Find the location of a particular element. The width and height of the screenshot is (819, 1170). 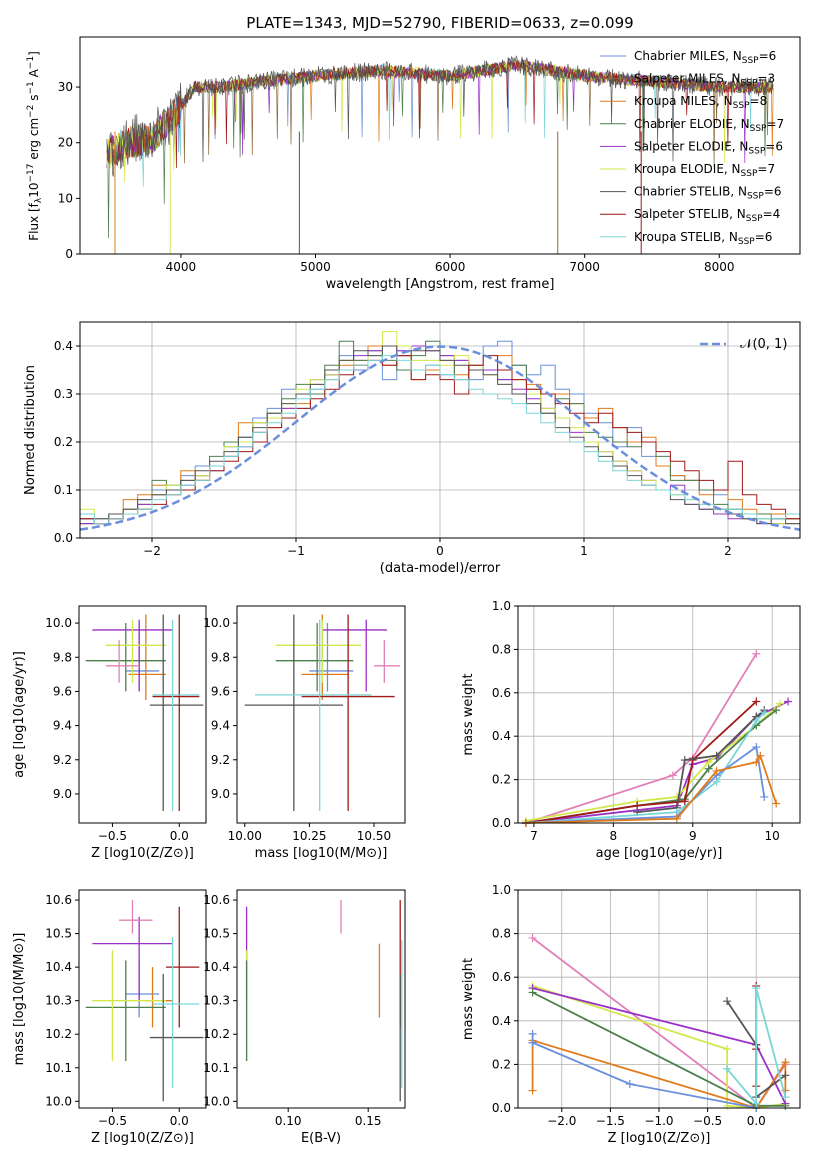

series-line-chabrier_miles is located at coordinates (644, 1071).